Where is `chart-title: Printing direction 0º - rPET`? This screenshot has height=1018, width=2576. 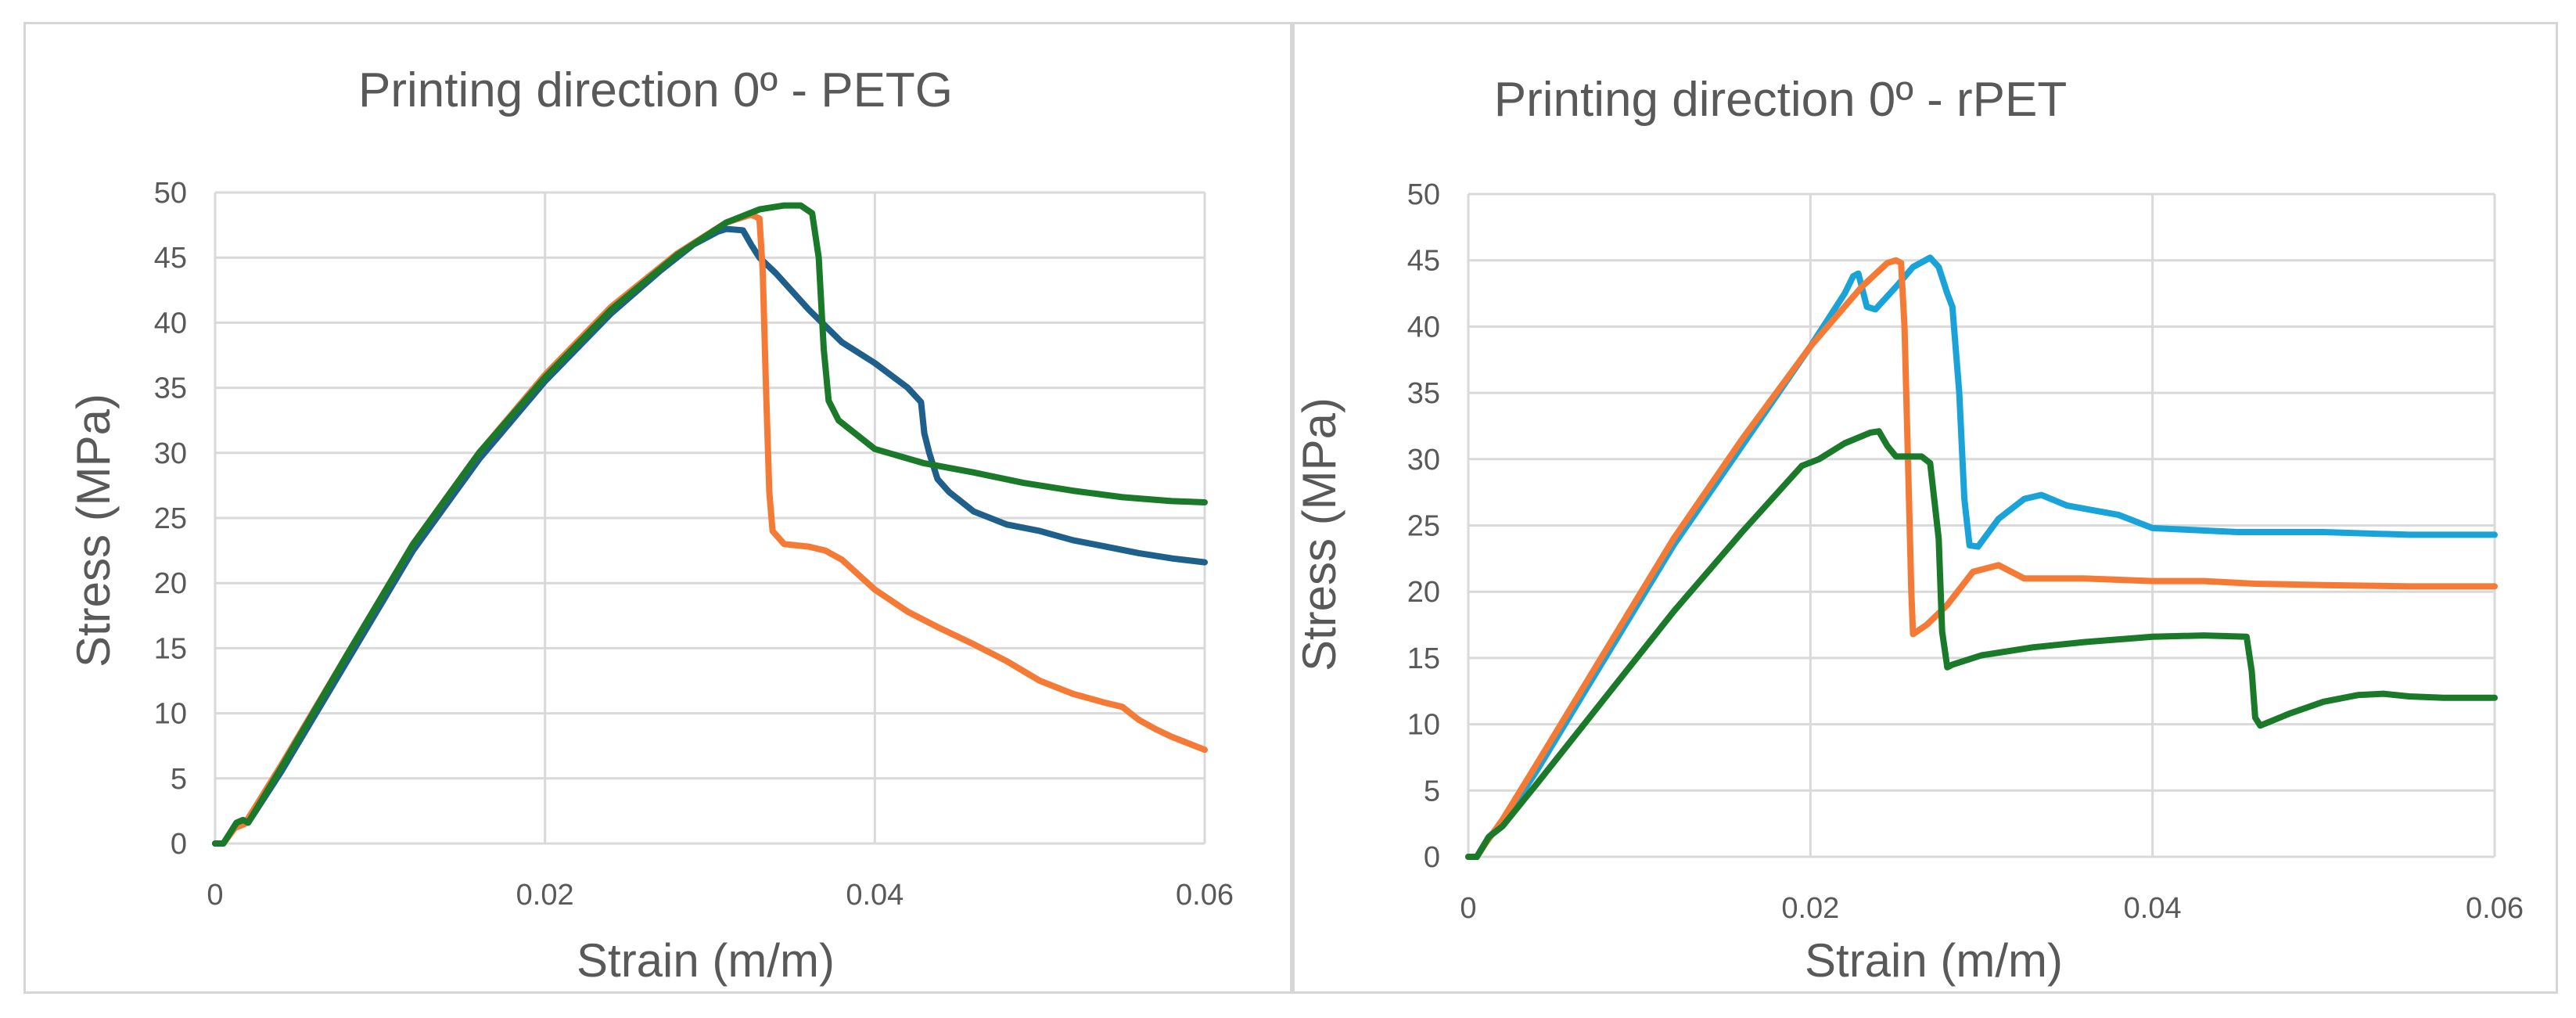
chart-title: Printing direction 0º - rPET is located at coordinates (1780, 100).